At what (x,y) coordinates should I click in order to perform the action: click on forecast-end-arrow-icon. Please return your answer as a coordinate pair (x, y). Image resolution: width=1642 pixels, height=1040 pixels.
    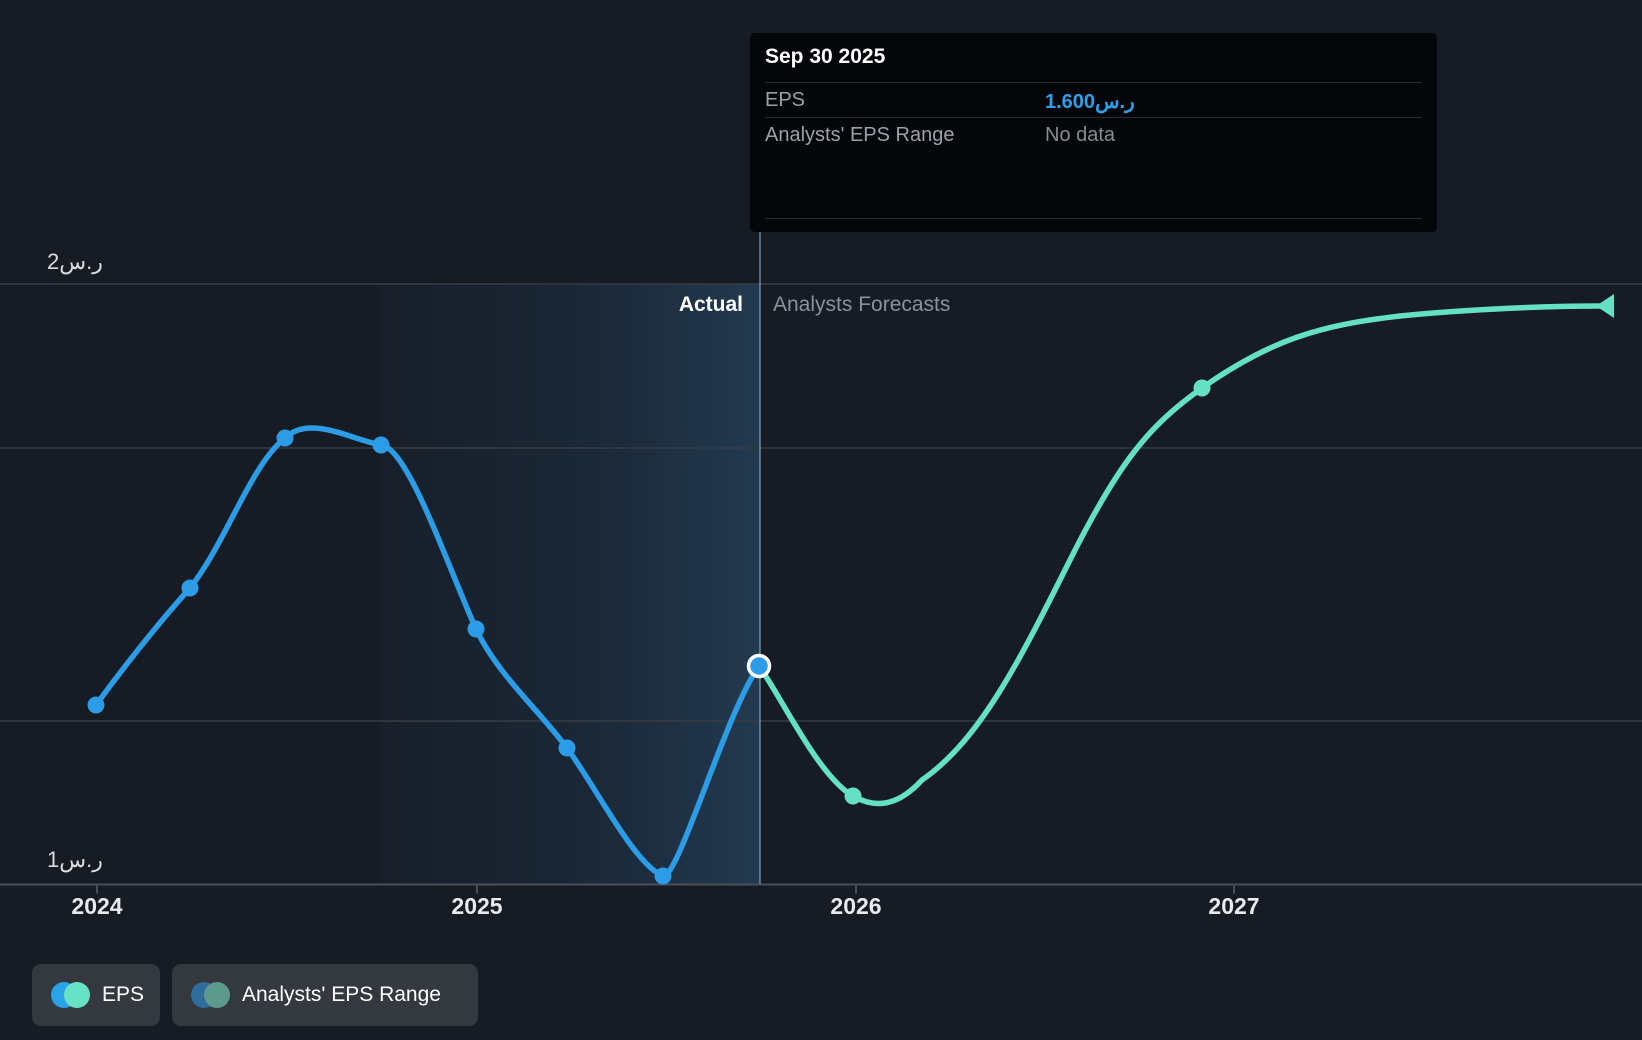
    Looking at the image, I should click on (1605, 306).